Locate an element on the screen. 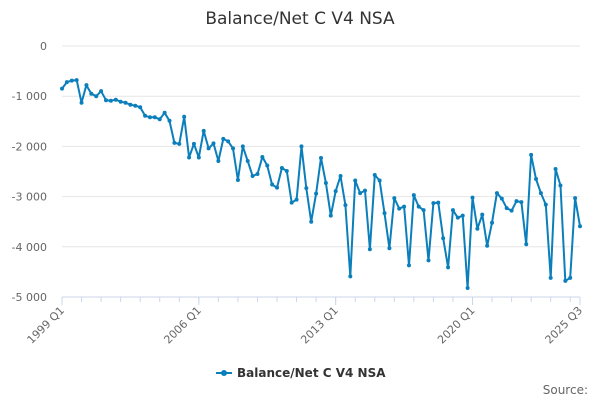 The image size is (600, 400). legend-label: Balance/Net C V4 NSA is located at coordinates (311, 373).